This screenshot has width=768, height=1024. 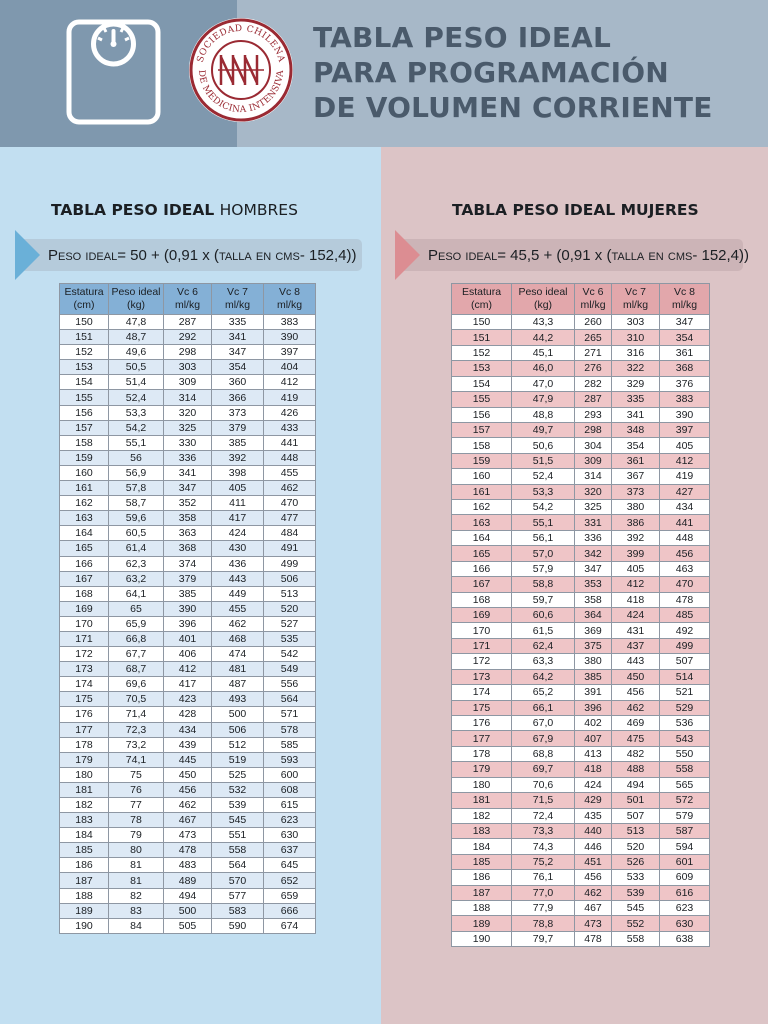 I want to click on table-cell: 570, so click(x=237, y=880).